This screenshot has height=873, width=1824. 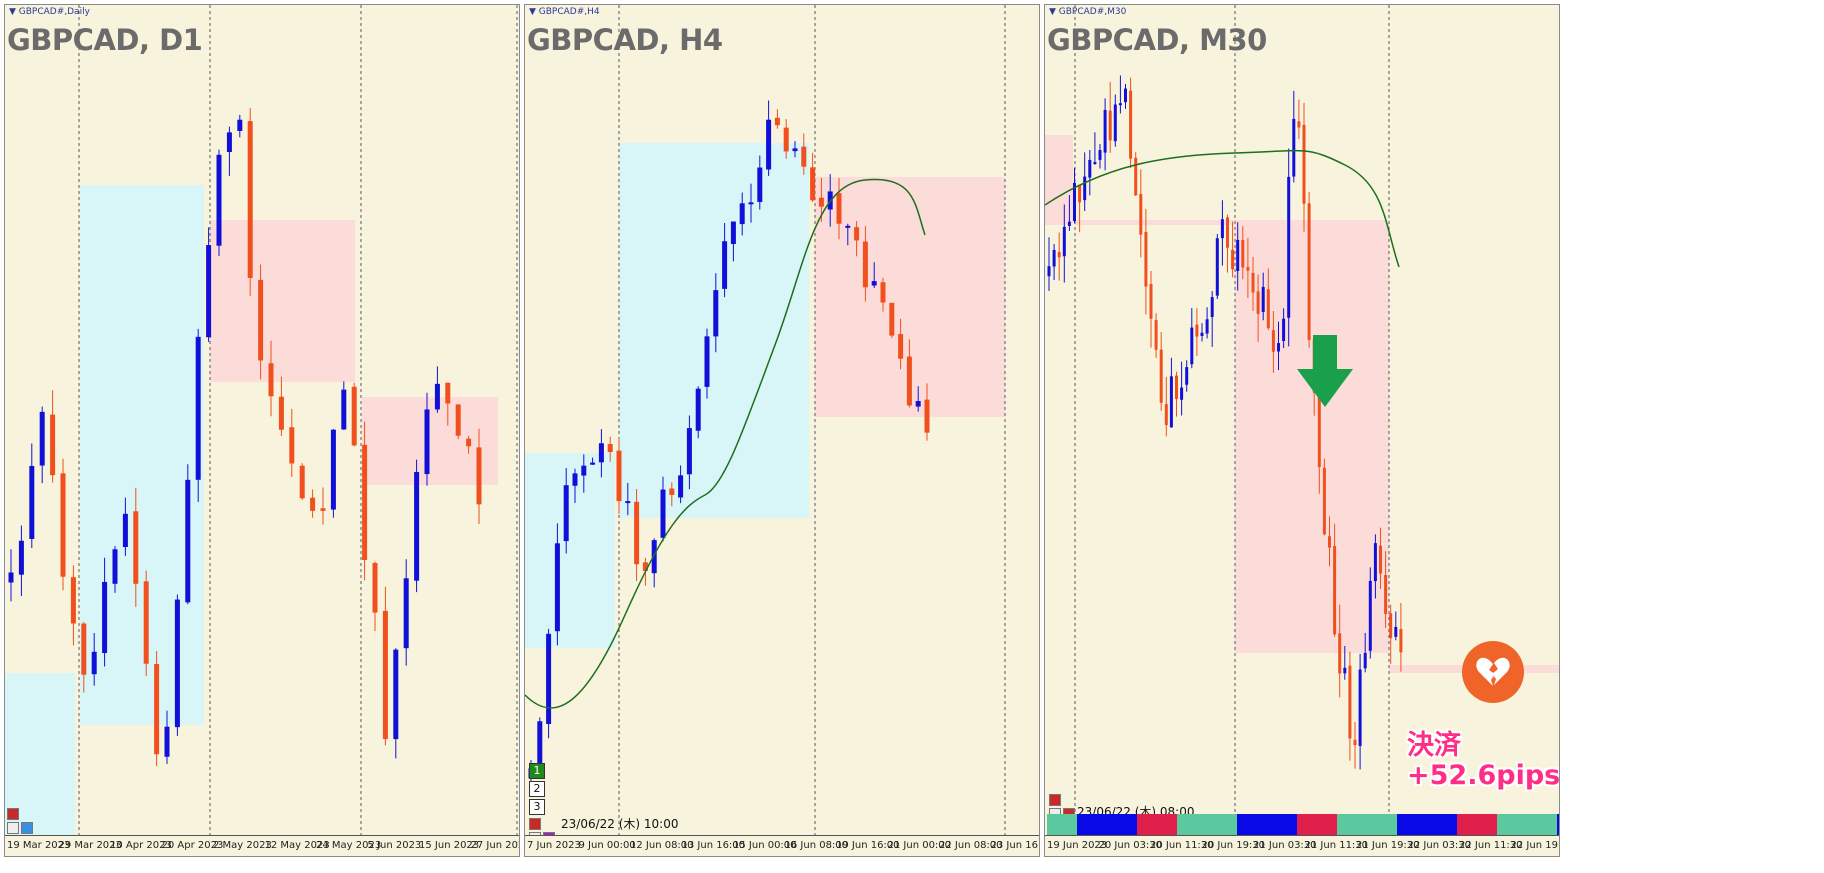 What do you see at coordinates (570, 550) in the screenshot?
I see `demand-zone` at bounding box center [570, 550].